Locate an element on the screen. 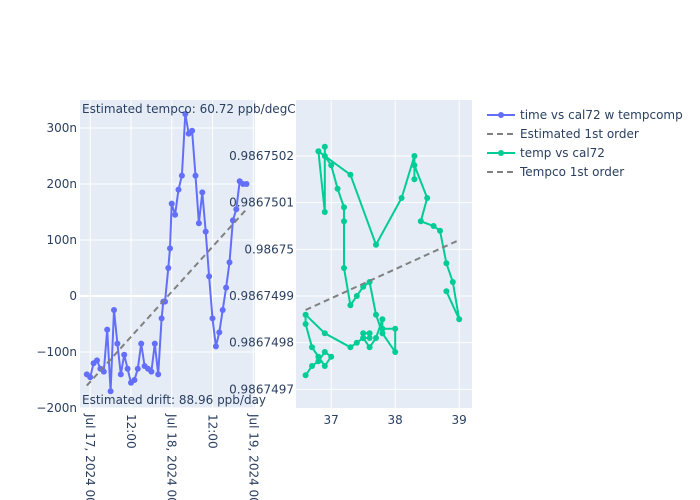 The width and height of the screenshot is (700, 500). y-tick-label: 200n is located at coordinates (61, 184).